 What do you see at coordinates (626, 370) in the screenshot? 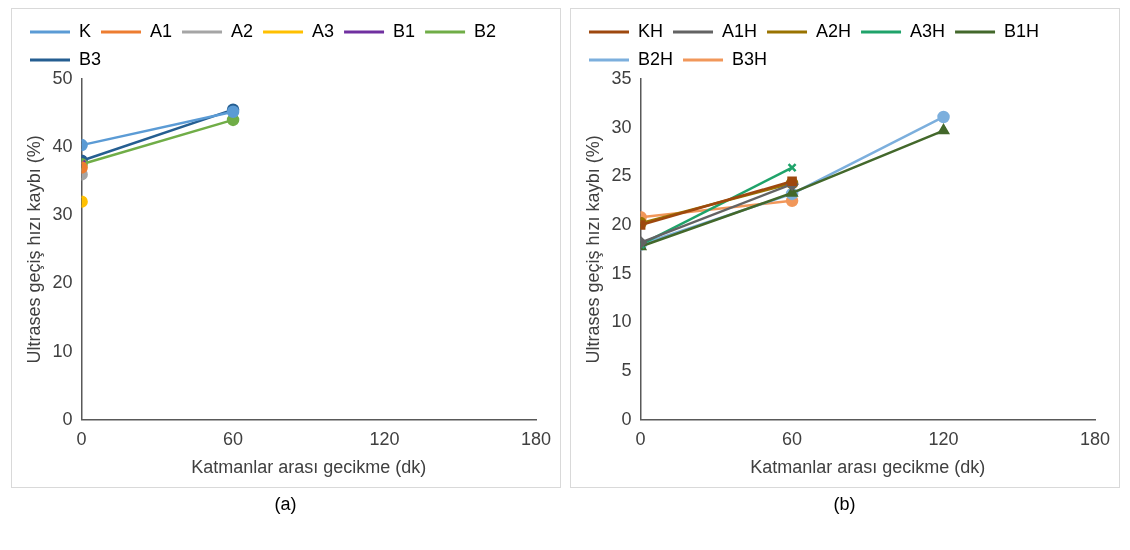
I see `y-tick-label: 5` at bounding box center [626, 370].